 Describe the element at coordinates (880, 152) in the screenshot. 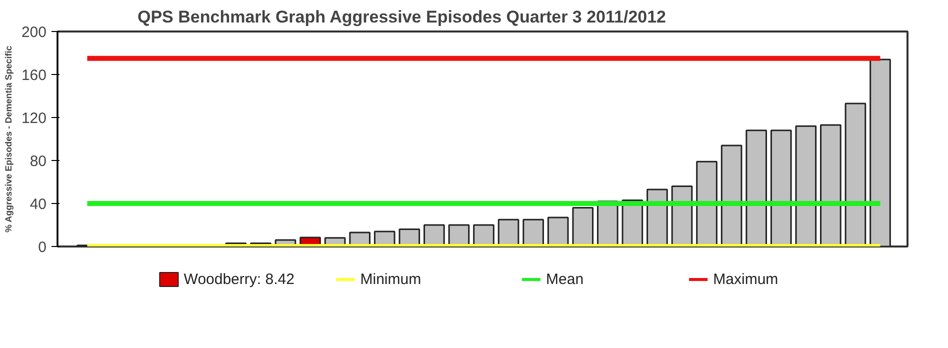

I see `bar` at that location.